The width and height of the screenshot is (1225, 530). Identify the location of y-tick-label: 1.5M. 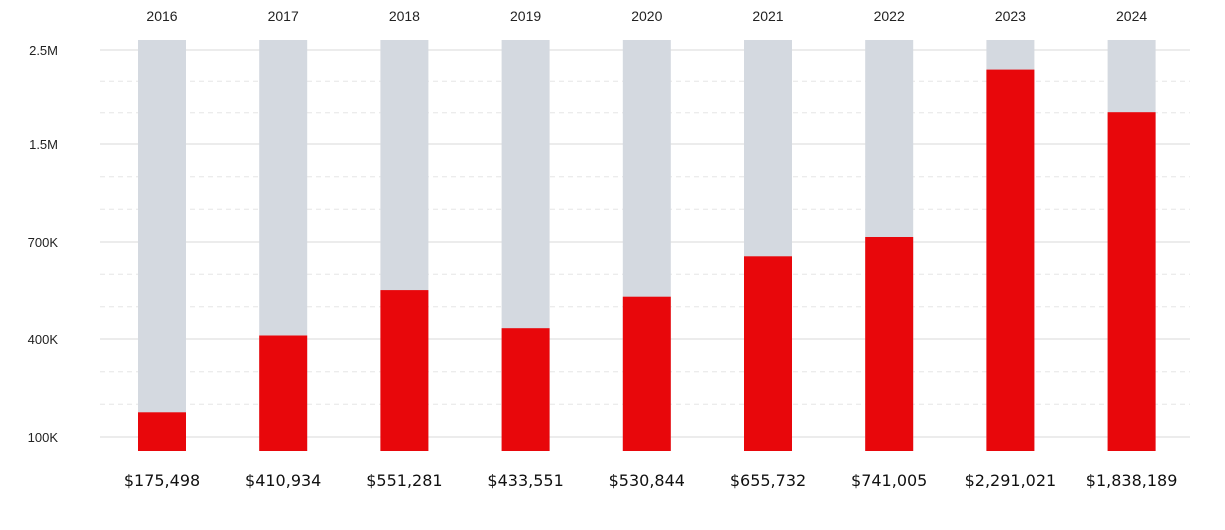
(43, 144).